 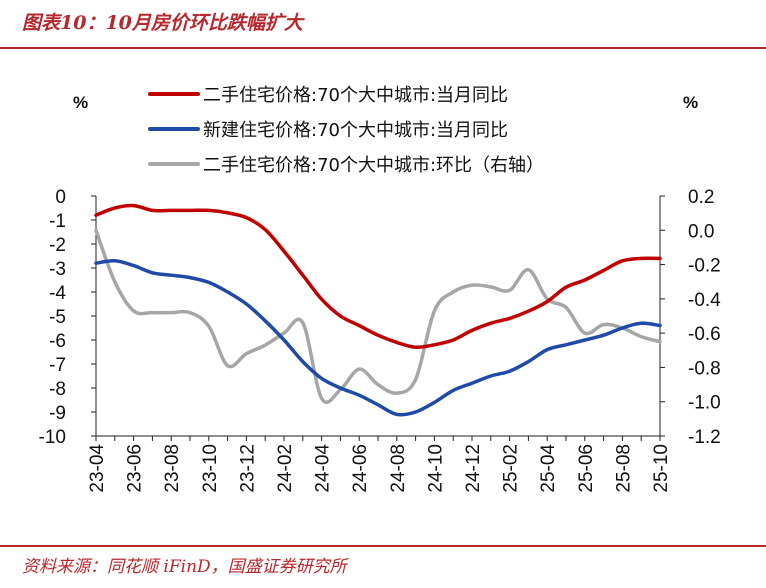 I want to click on right-tick-label: -0.2, so click(x=704, y=266).